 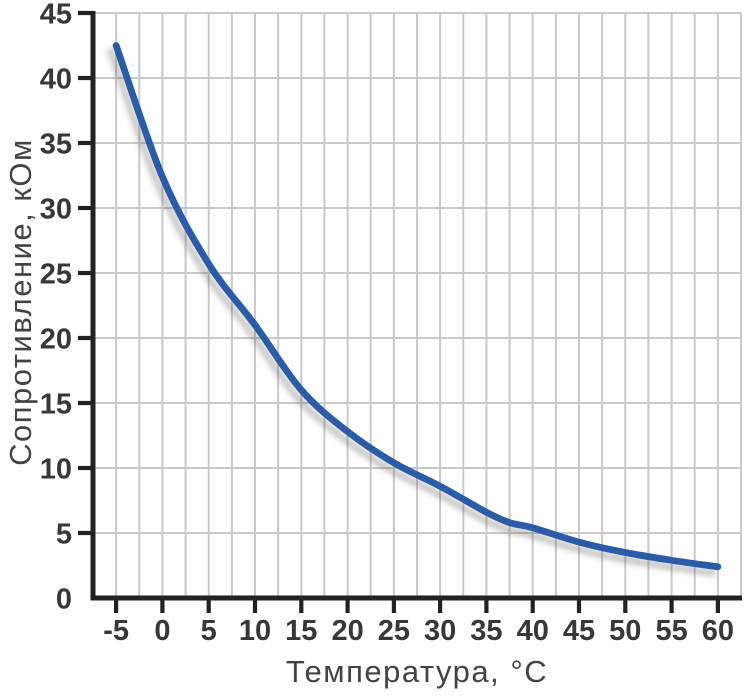 I want to click on y-axis-title: Сопротивление, кОм, so click(x=20, y=302).